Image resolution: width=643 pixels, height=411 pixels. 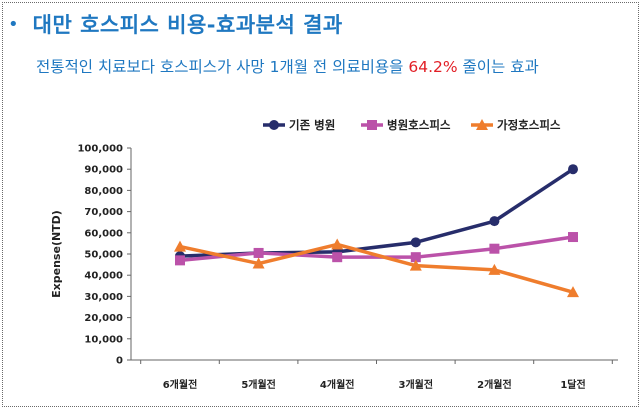 What do you see at coordinates (572, 384) in the screenshot?
I see `x-tick-label: 1달전` at bounding box center [572, 384].